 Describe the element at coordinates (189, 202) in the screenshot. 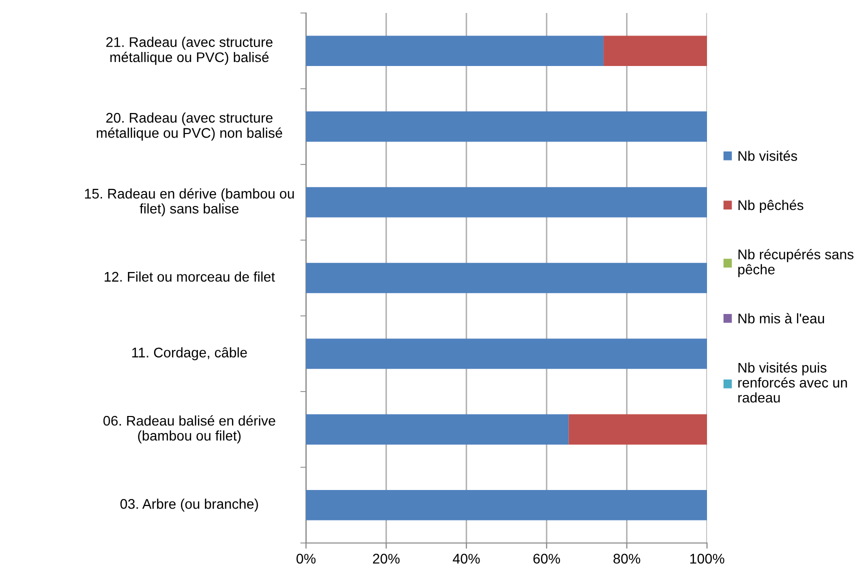

I see `y-tick-label: 15. Radeau en dérive (bambou ou filet) sans balise` at that location.